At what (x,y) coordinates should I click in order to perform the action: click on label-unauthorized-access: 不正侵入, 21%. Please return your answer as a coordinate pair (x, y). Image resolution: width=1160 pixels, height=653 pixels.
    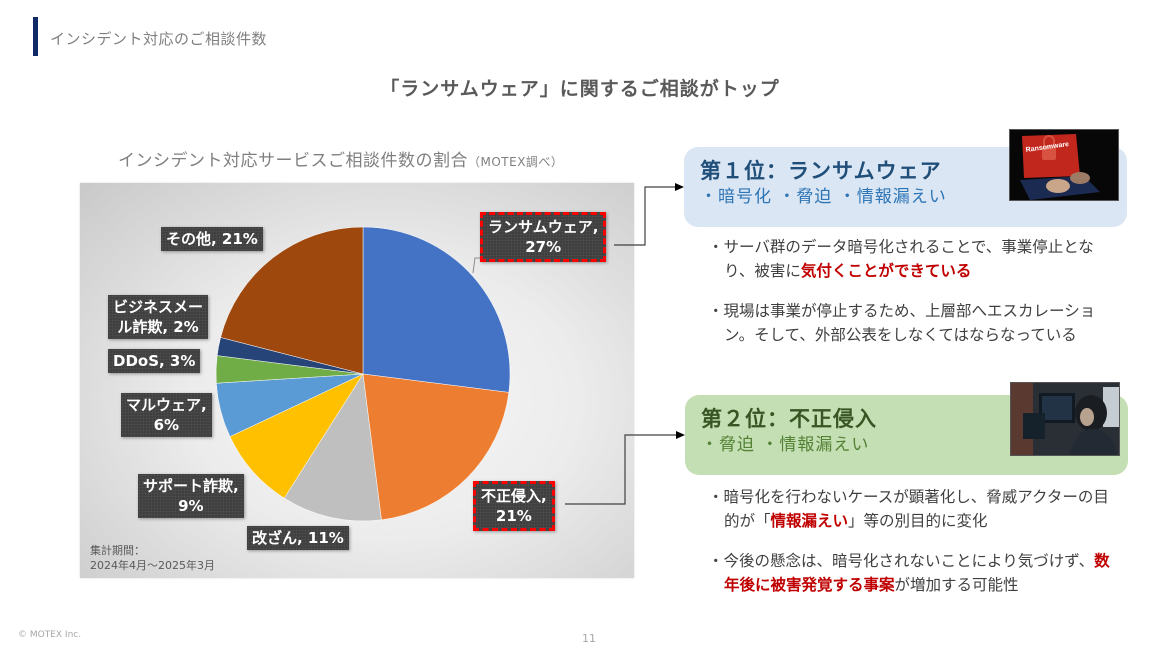
    Looking at the image, I should click on (514, 506).